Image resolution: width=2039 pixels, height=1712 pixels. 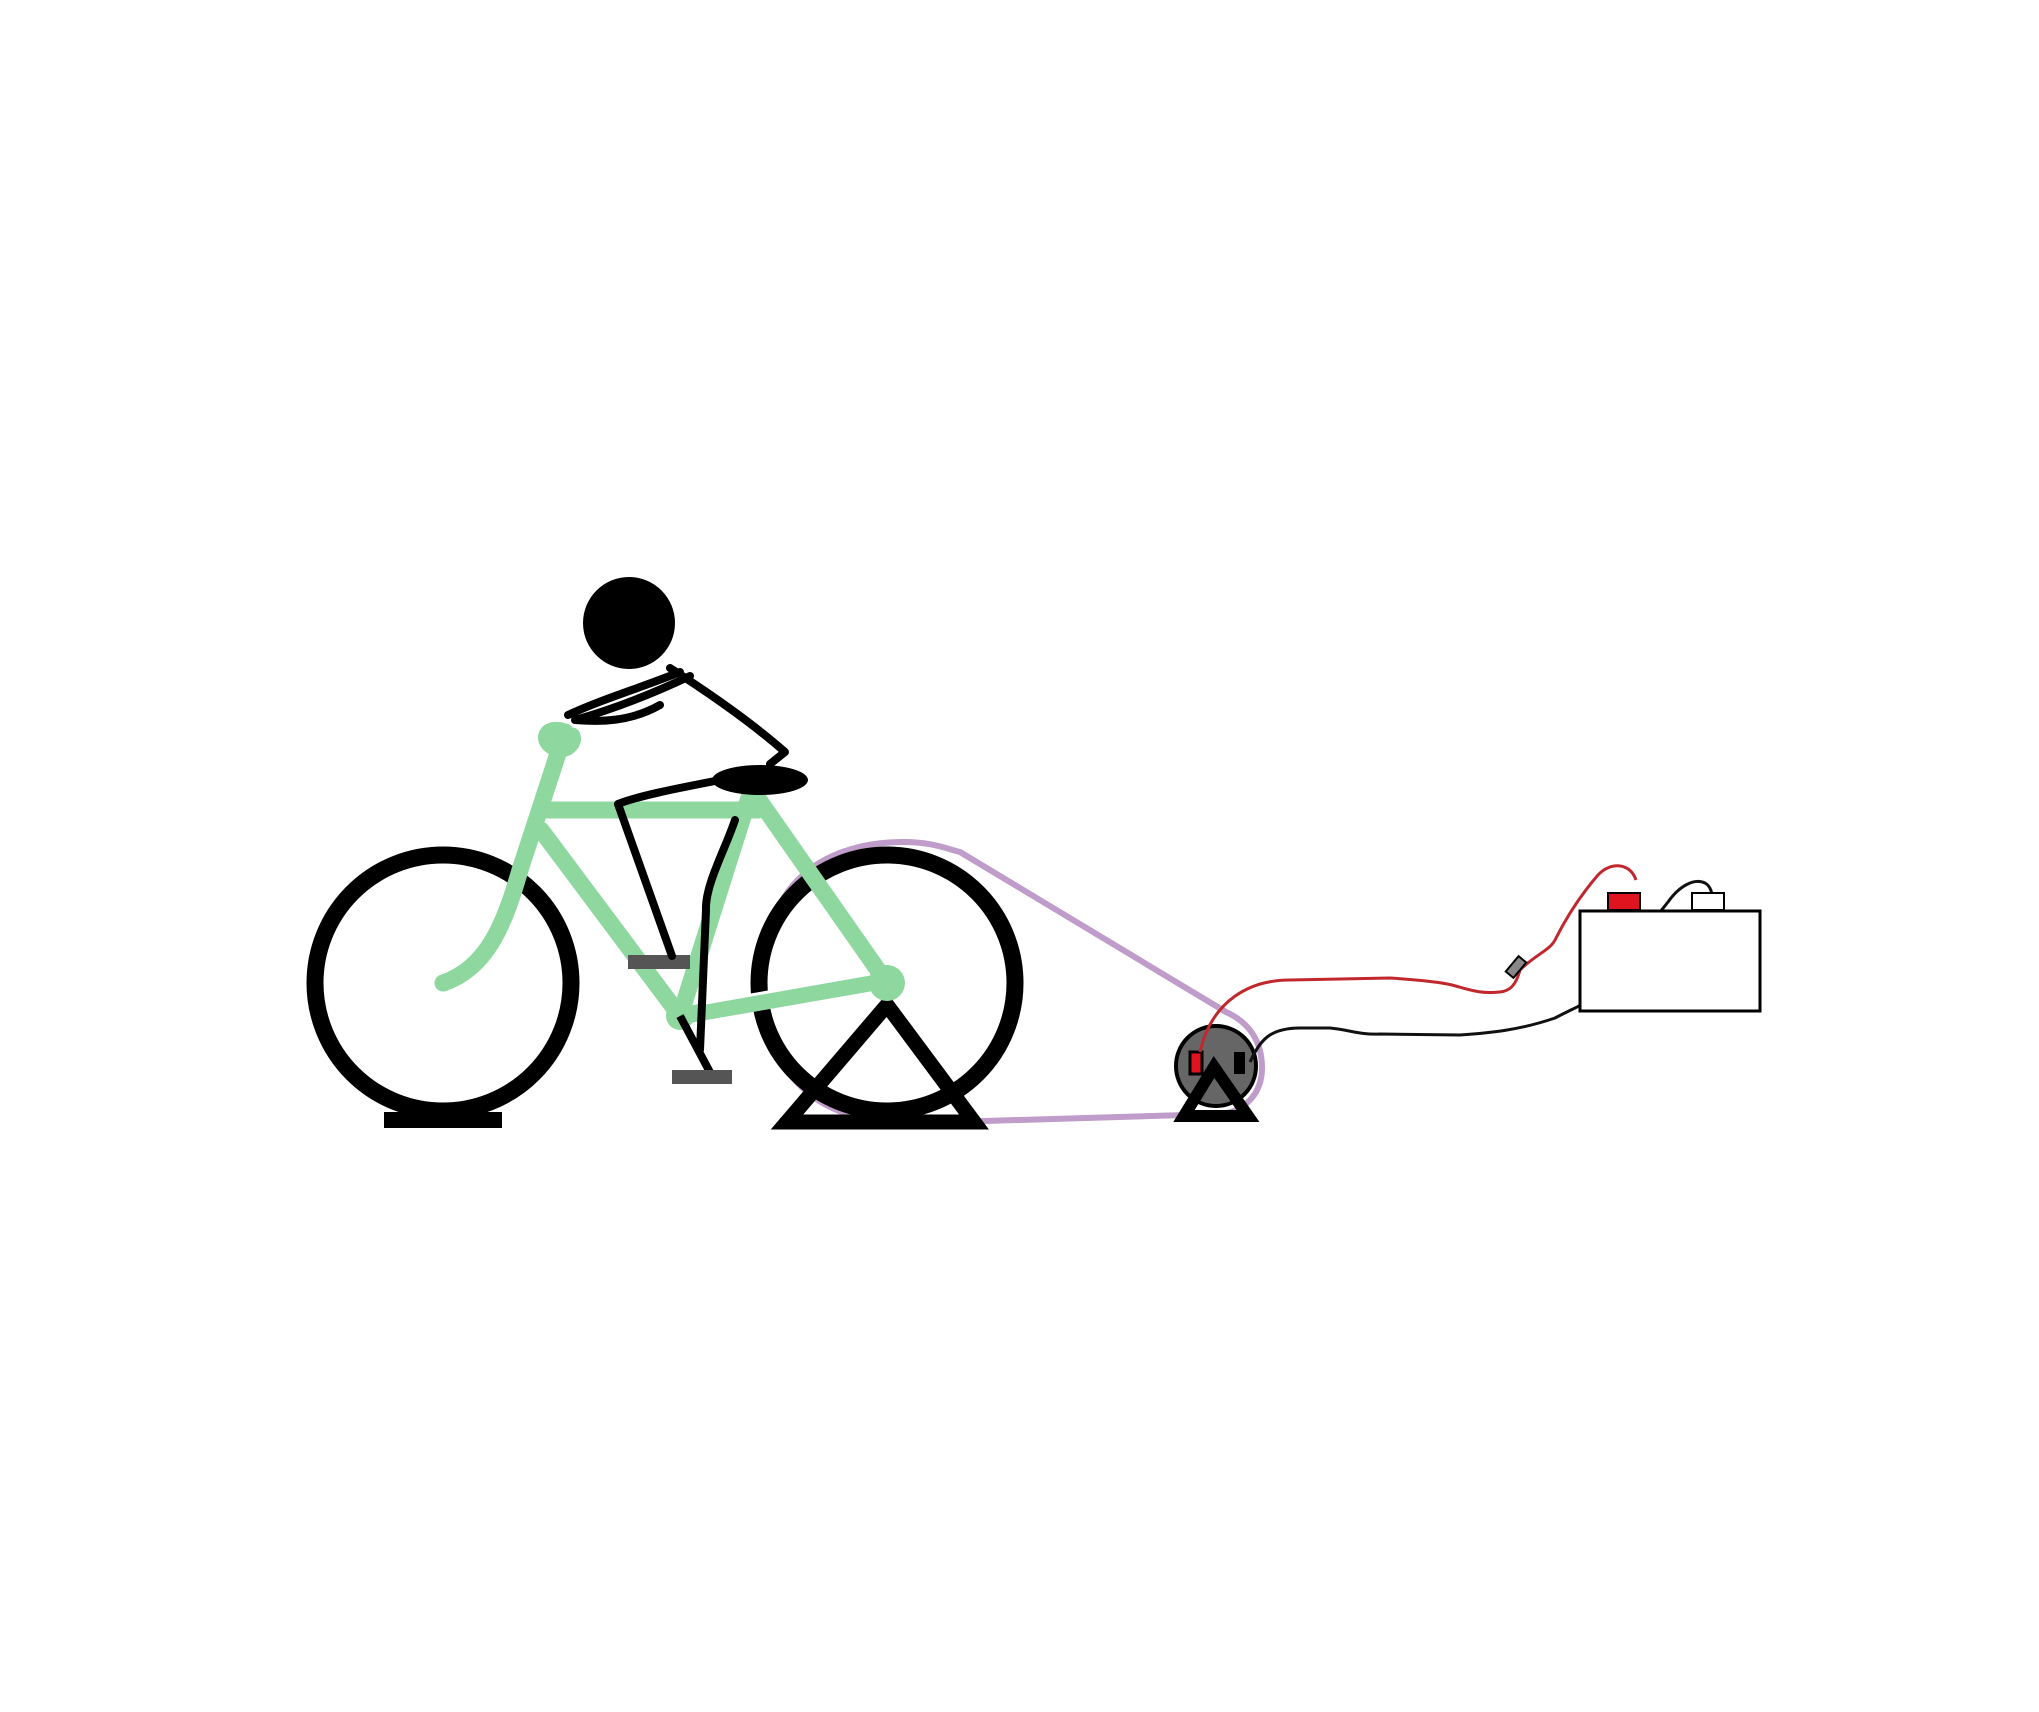 I want to click on rider-leg-back, so click(x=717, y=935).